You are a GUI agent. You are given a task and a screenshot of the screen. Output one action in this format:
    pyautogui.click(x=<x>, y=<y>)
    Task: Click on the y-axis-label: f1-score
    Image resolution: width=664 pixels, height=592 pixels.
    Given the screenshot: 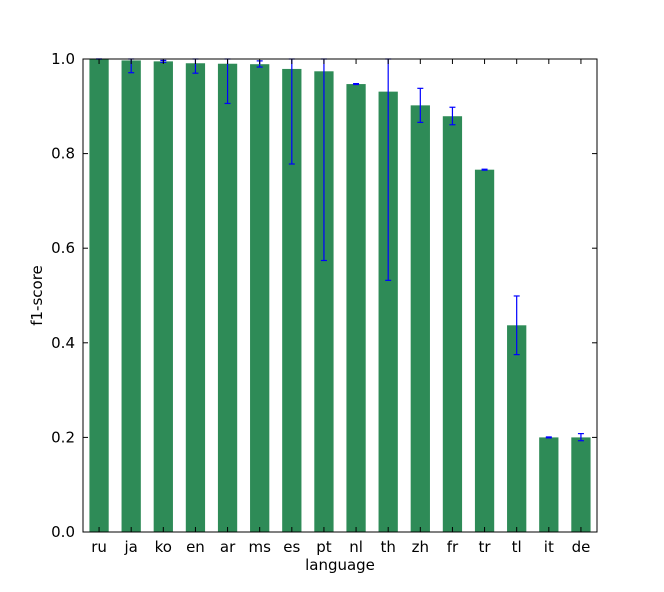 What is the action you would take?
    pyautogui.click(x=37, y=295)
    